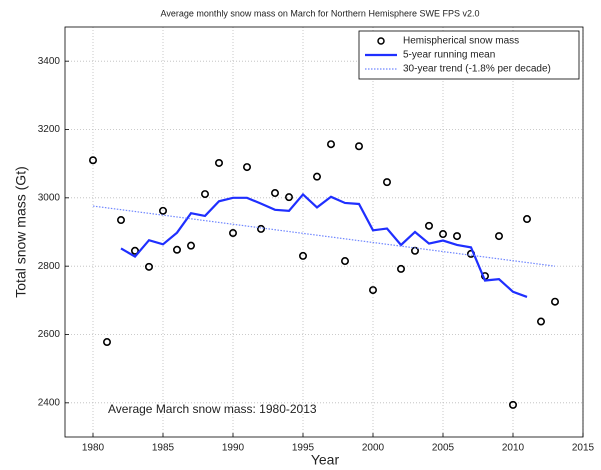 This screenshot has width=601, height=470. Describe the element at coordinates (49, 129) in the screenshot. I see `y-tick-label: 3200` at that location.